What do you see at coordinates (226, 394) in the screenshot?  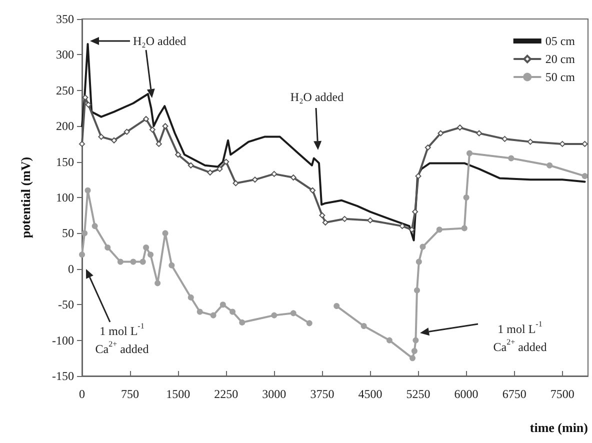 I see `x-tick-label: 2250` at bounding box center [226, 394].